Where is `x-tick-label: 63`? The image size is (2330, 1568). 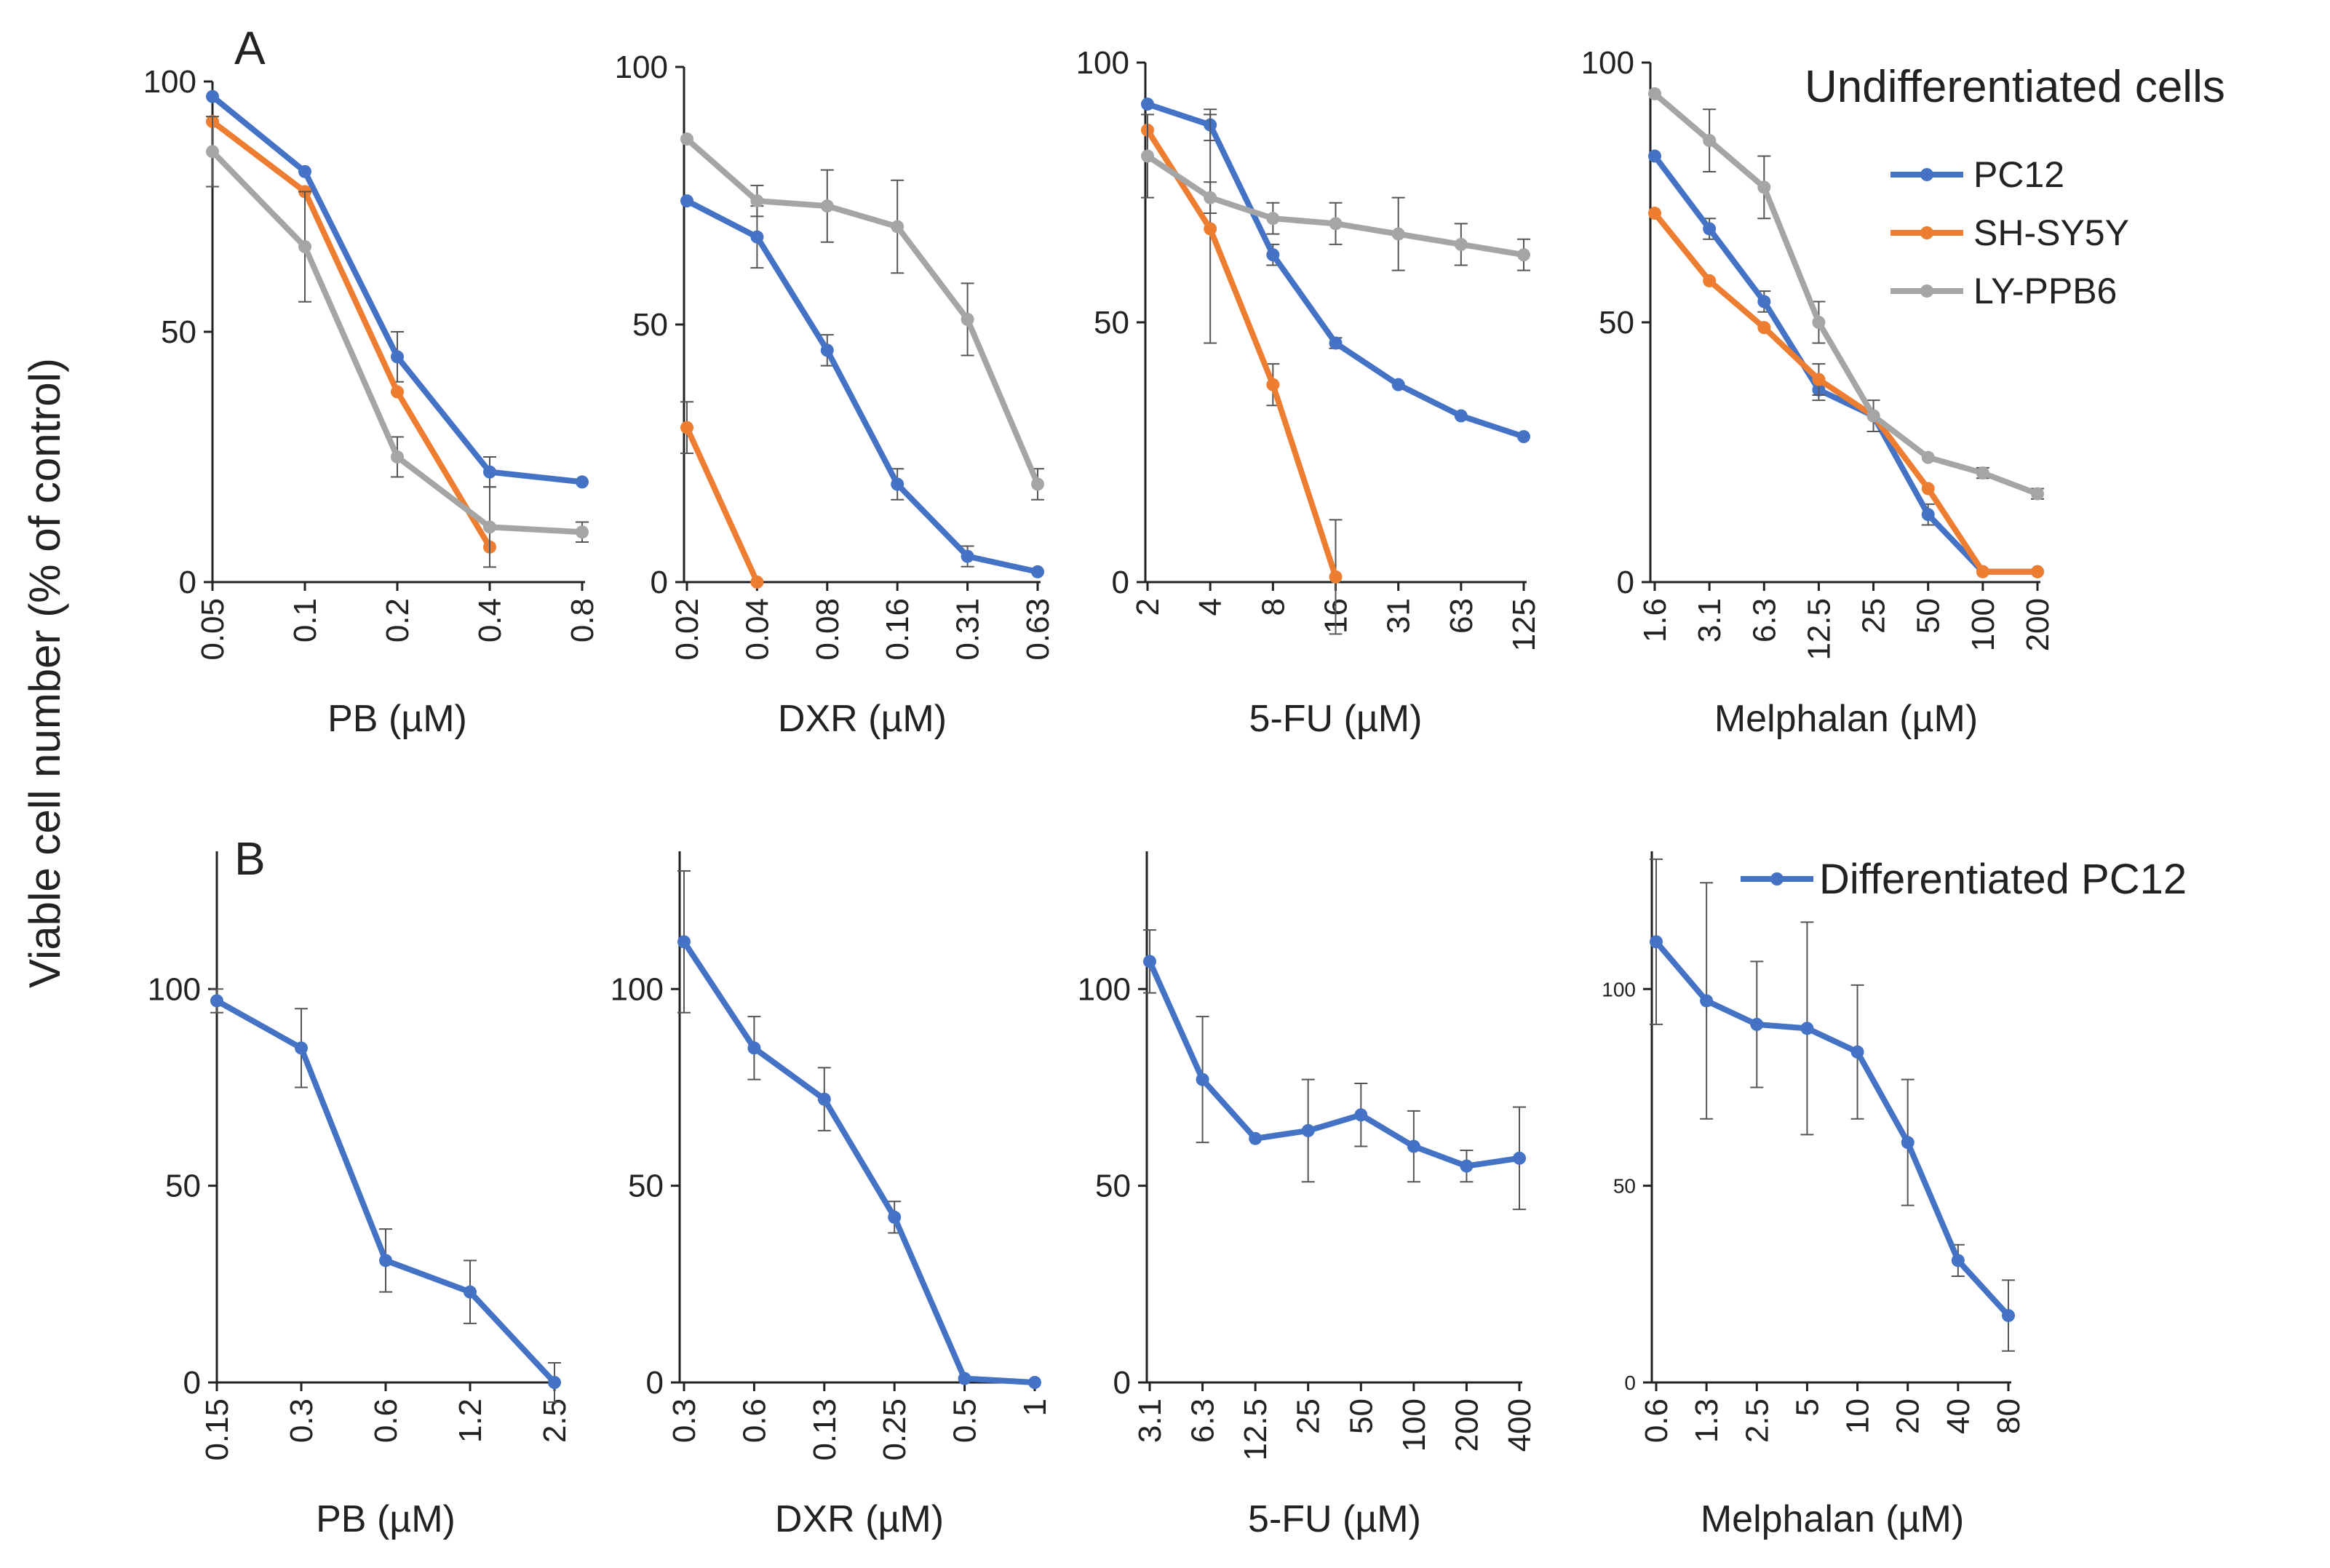 x-tick-label: 63 is located at coordinates (1461, 616).